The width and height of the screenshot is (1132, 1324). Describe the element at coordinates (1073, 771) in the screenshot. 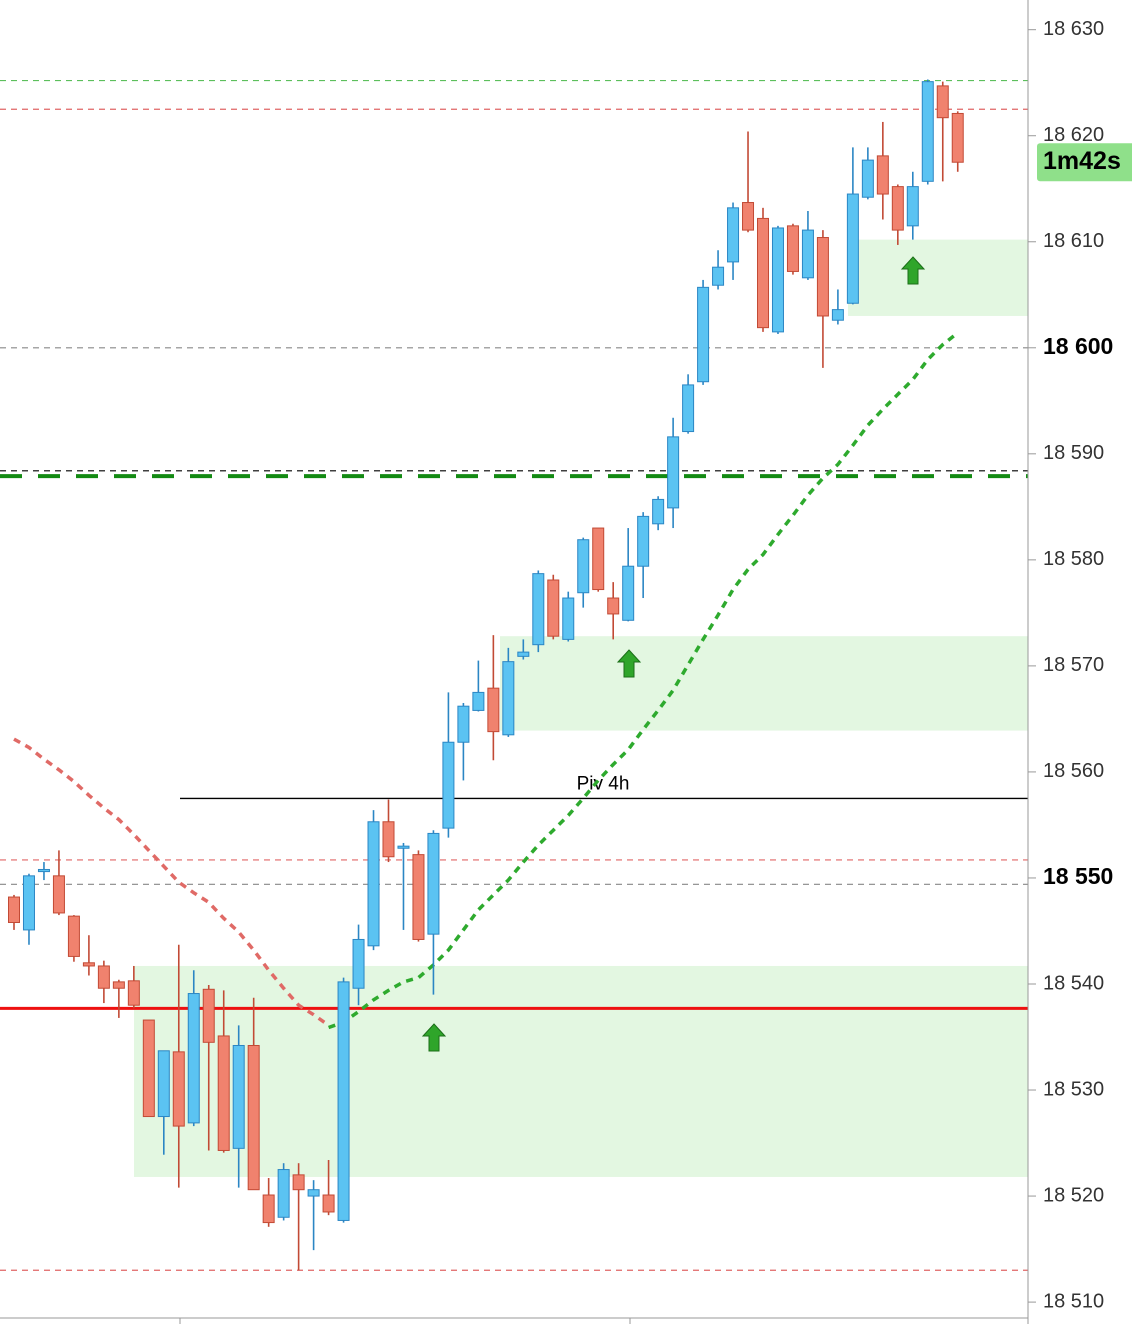

I see `y-tick-label: 18 560` at that location.